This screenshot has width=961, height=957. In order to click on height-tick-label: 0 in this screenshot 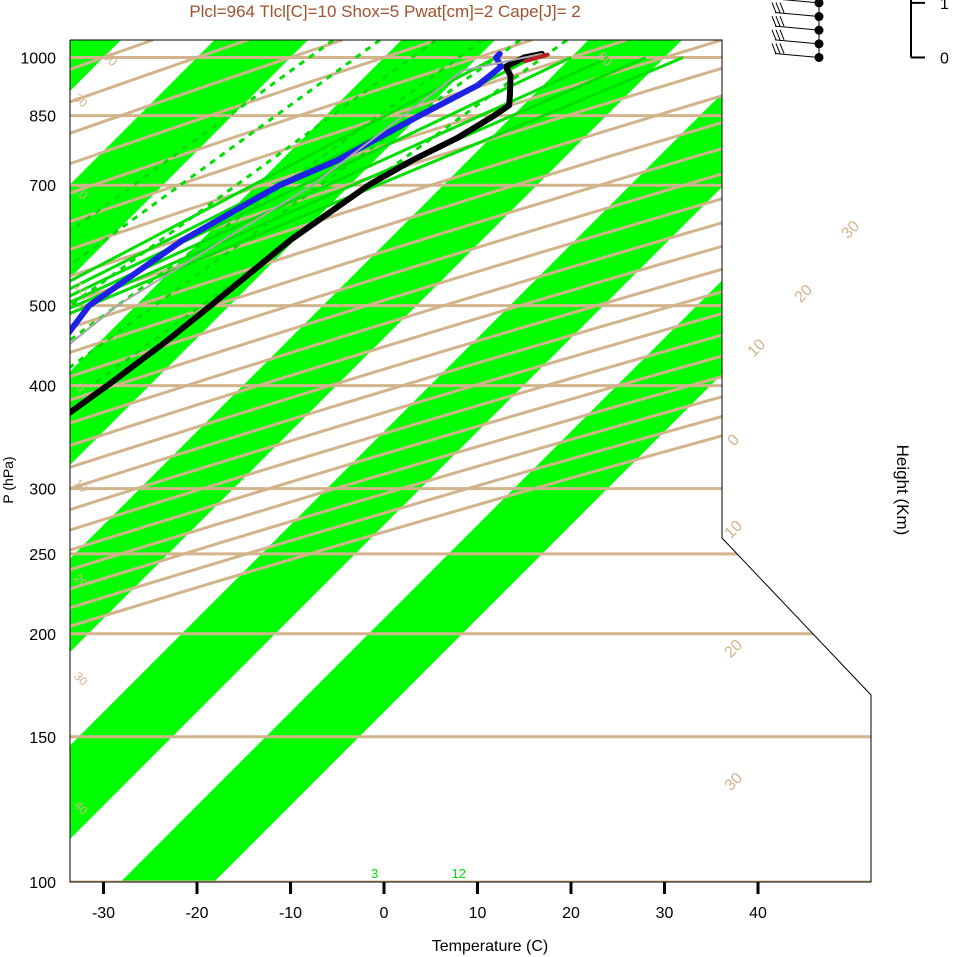, I will do `click(944, 58)`.